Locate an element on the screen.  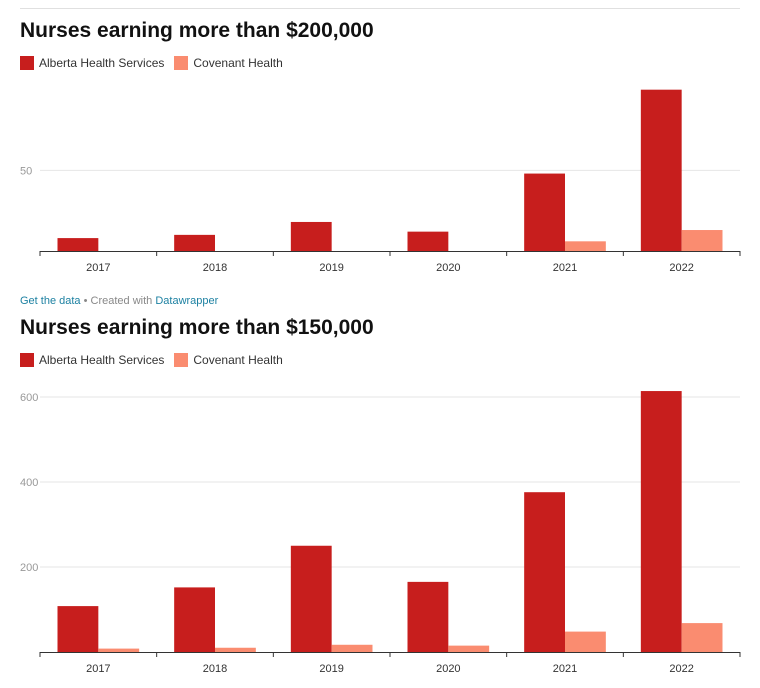
y-tick-label: 50 is located at coordinates (26, 171).